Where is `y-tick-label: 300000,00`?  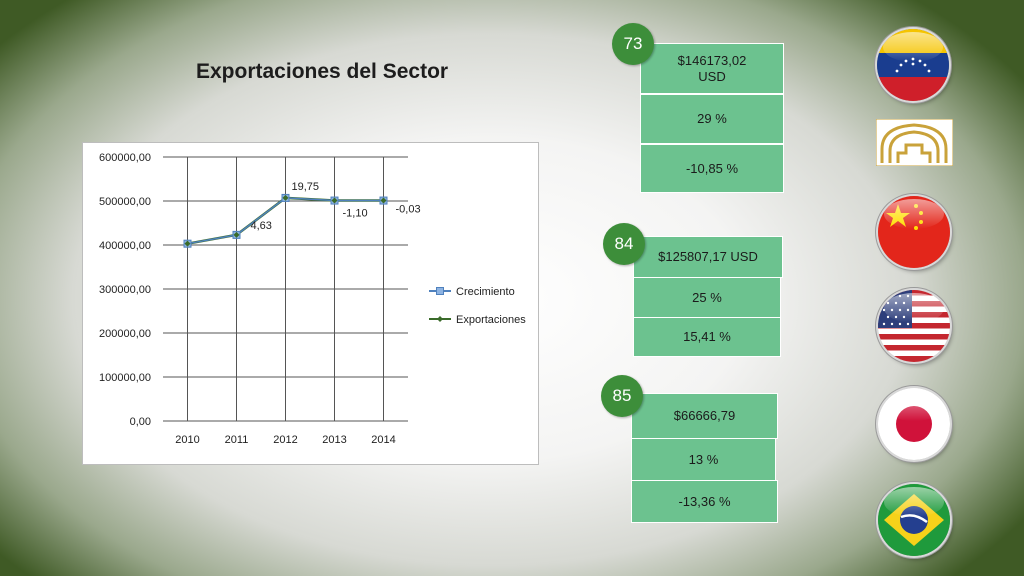
y-tick-label: 300000,00 is located at coordinates (125, 290).